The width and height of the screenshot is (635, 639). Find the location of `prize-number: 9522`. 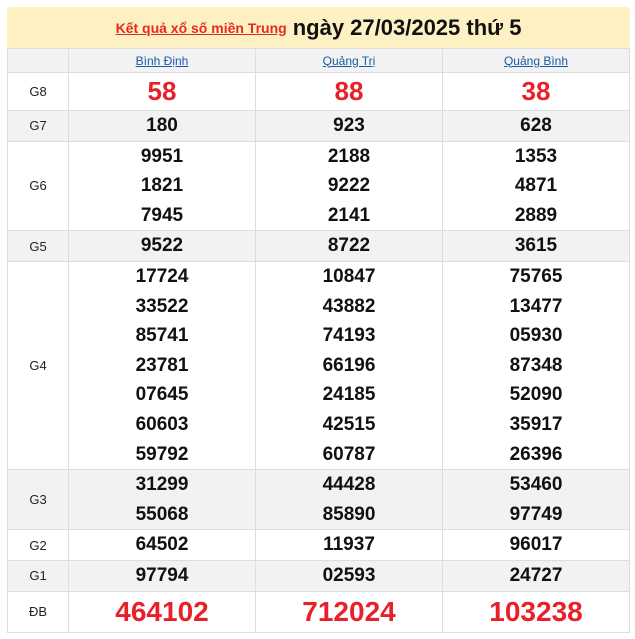

prize-number: 9522 is located at coordinates (162, 246).